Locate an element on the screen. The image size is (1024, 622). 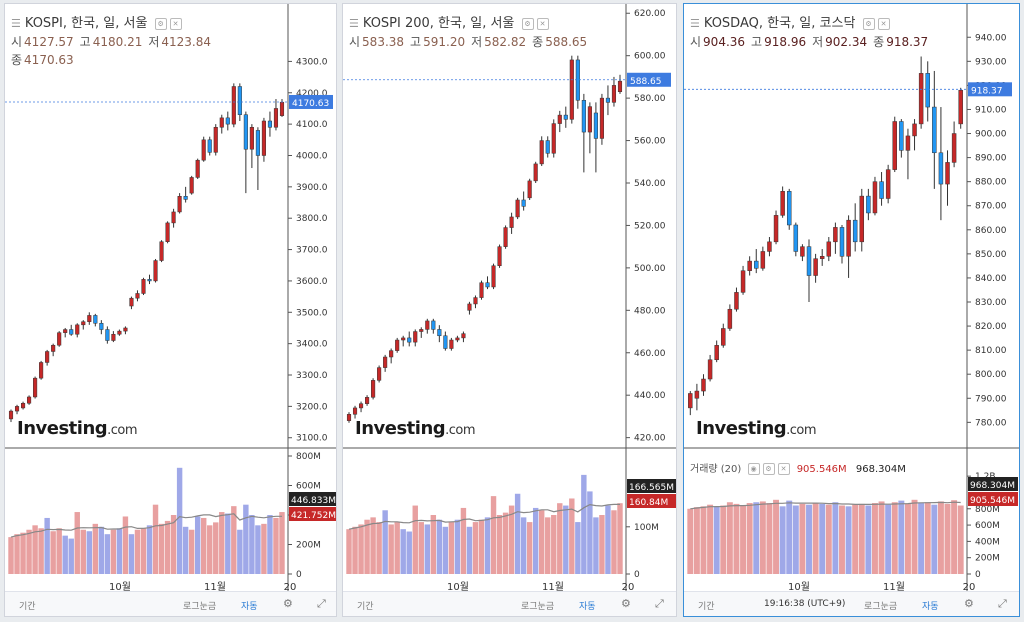
price-tick-label: 500.00 is located at coordinates (650, 269).